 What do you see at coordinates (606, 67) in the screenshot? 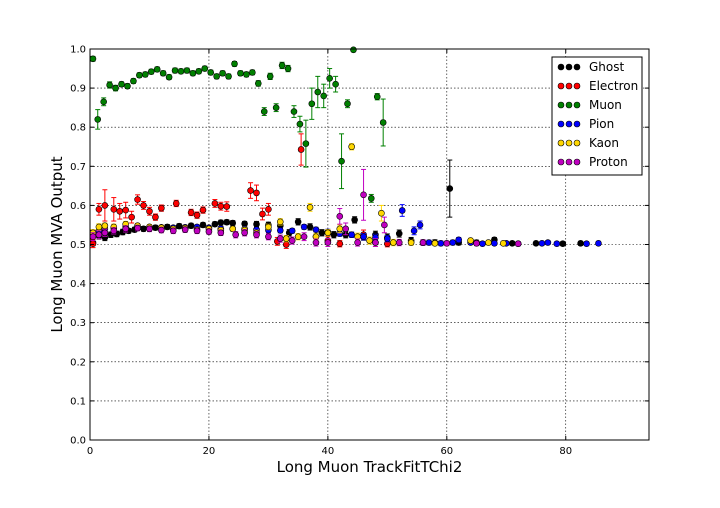
I see `legend-label: Ghost` at bounding box center [606, 67].